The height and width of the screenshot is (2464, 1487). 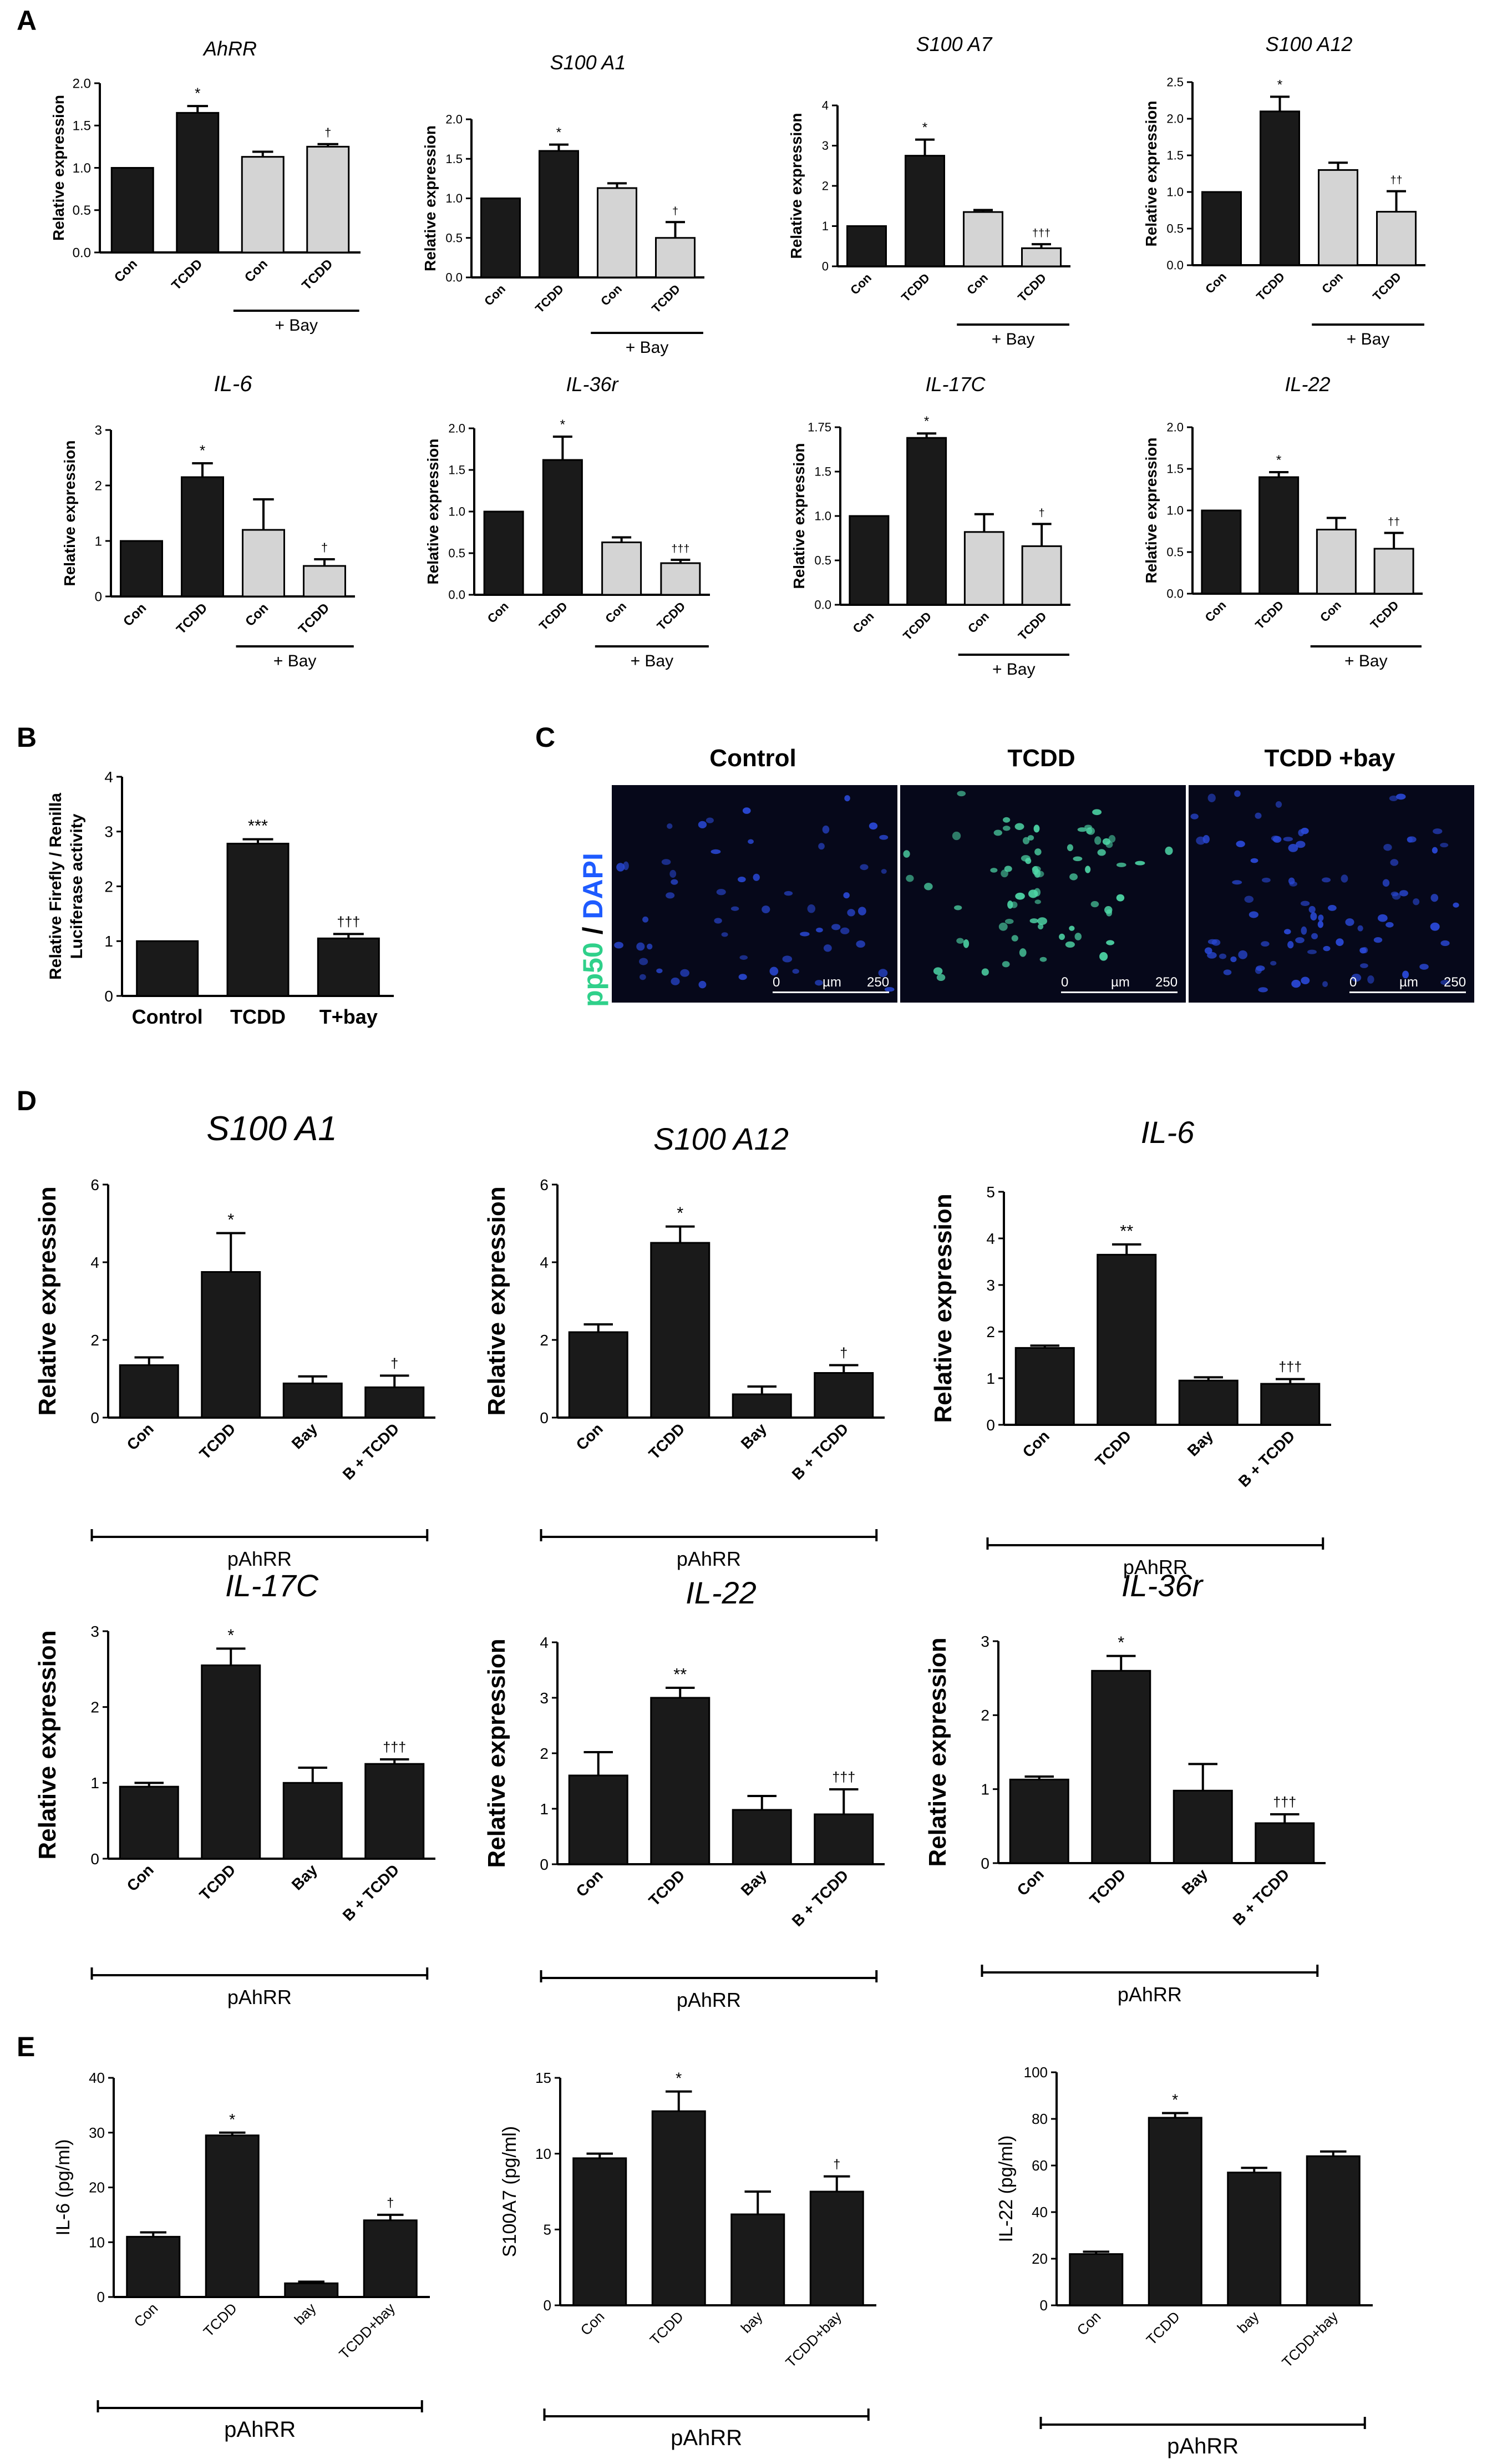 I want to click on chart-title: IL-36r, so click(x=592, y=384).